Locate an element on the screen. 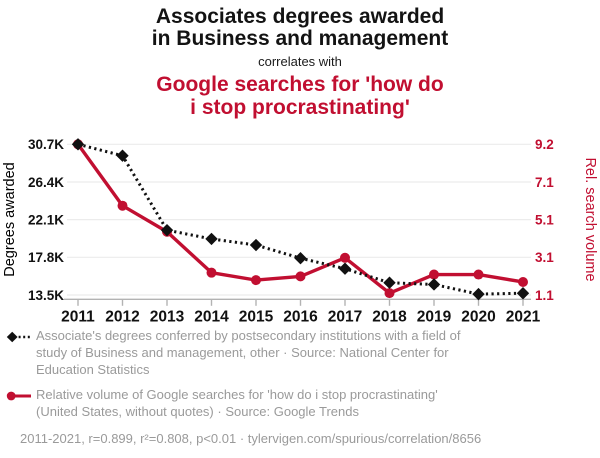 Image resolution: width=600 pixels, height=458 pixels. svg-text: 22.1K is located at coordinates (46, 219).